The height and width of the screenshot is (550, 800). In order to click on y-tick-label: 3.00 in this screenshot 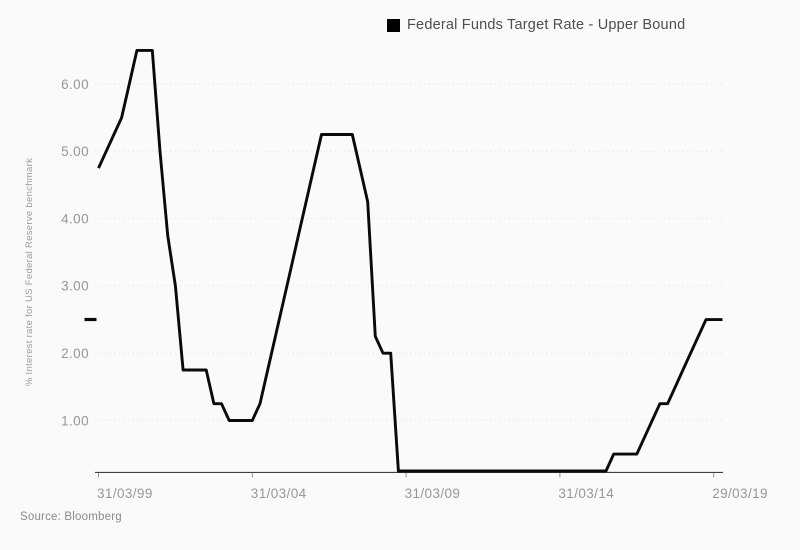, I will do `click(75, 286)`.